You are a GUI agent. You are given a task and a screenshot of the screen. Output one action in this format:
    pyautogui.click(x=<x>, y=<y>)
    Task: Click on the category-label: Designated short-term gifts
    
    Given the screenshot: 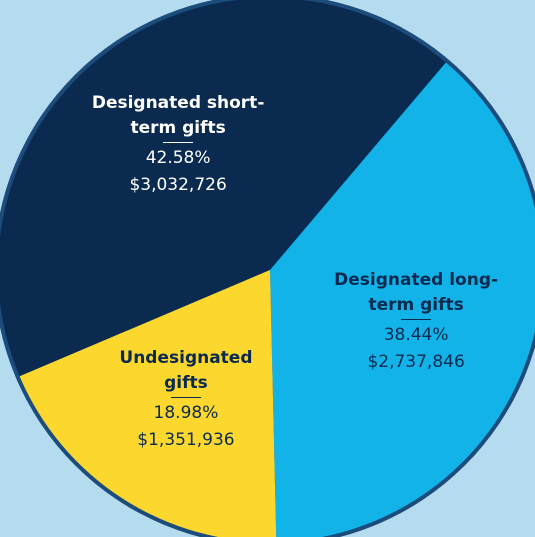 What is the action you would take?
    pyautogui.click(x=178, y=116)
    